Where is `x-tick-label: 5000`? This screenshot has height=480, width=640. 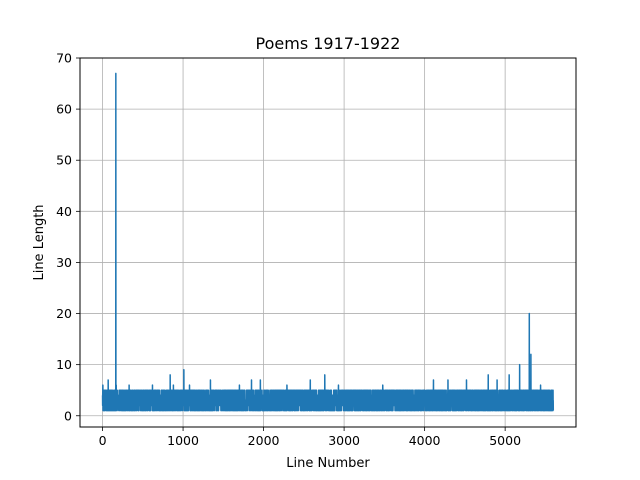
x-tick-label: 5000 is located at coordinates (505, 440).